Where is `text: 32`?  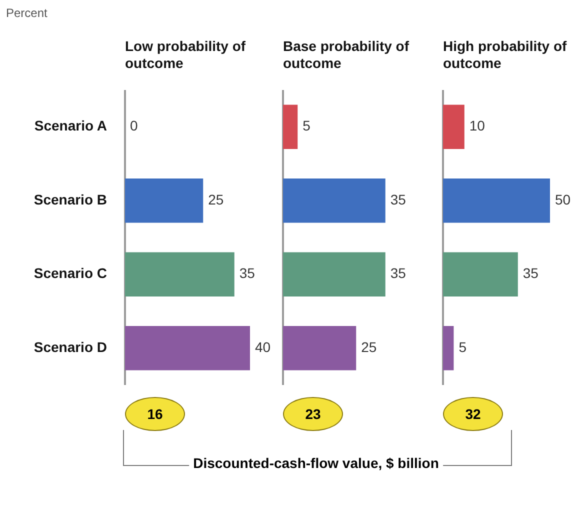
text: 32 is located at coordinates (473, 414).